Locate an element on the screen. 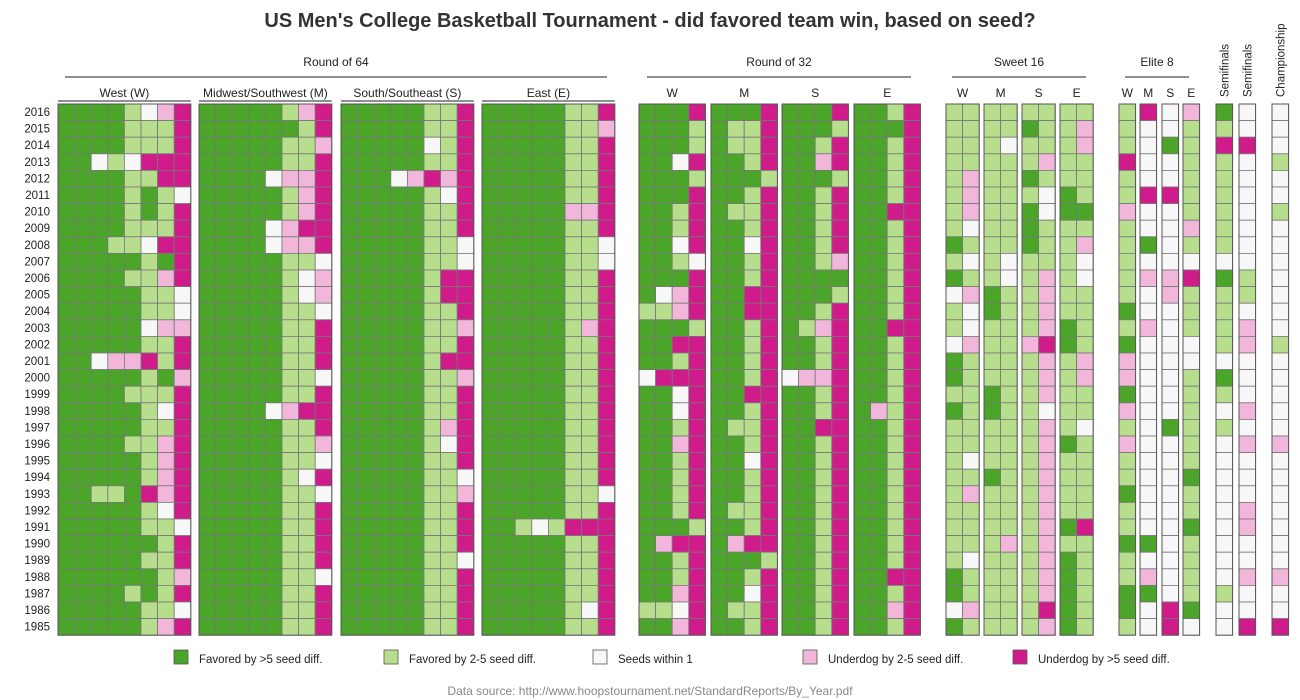  year-label: 2015 is located at coordinates (37, 130).